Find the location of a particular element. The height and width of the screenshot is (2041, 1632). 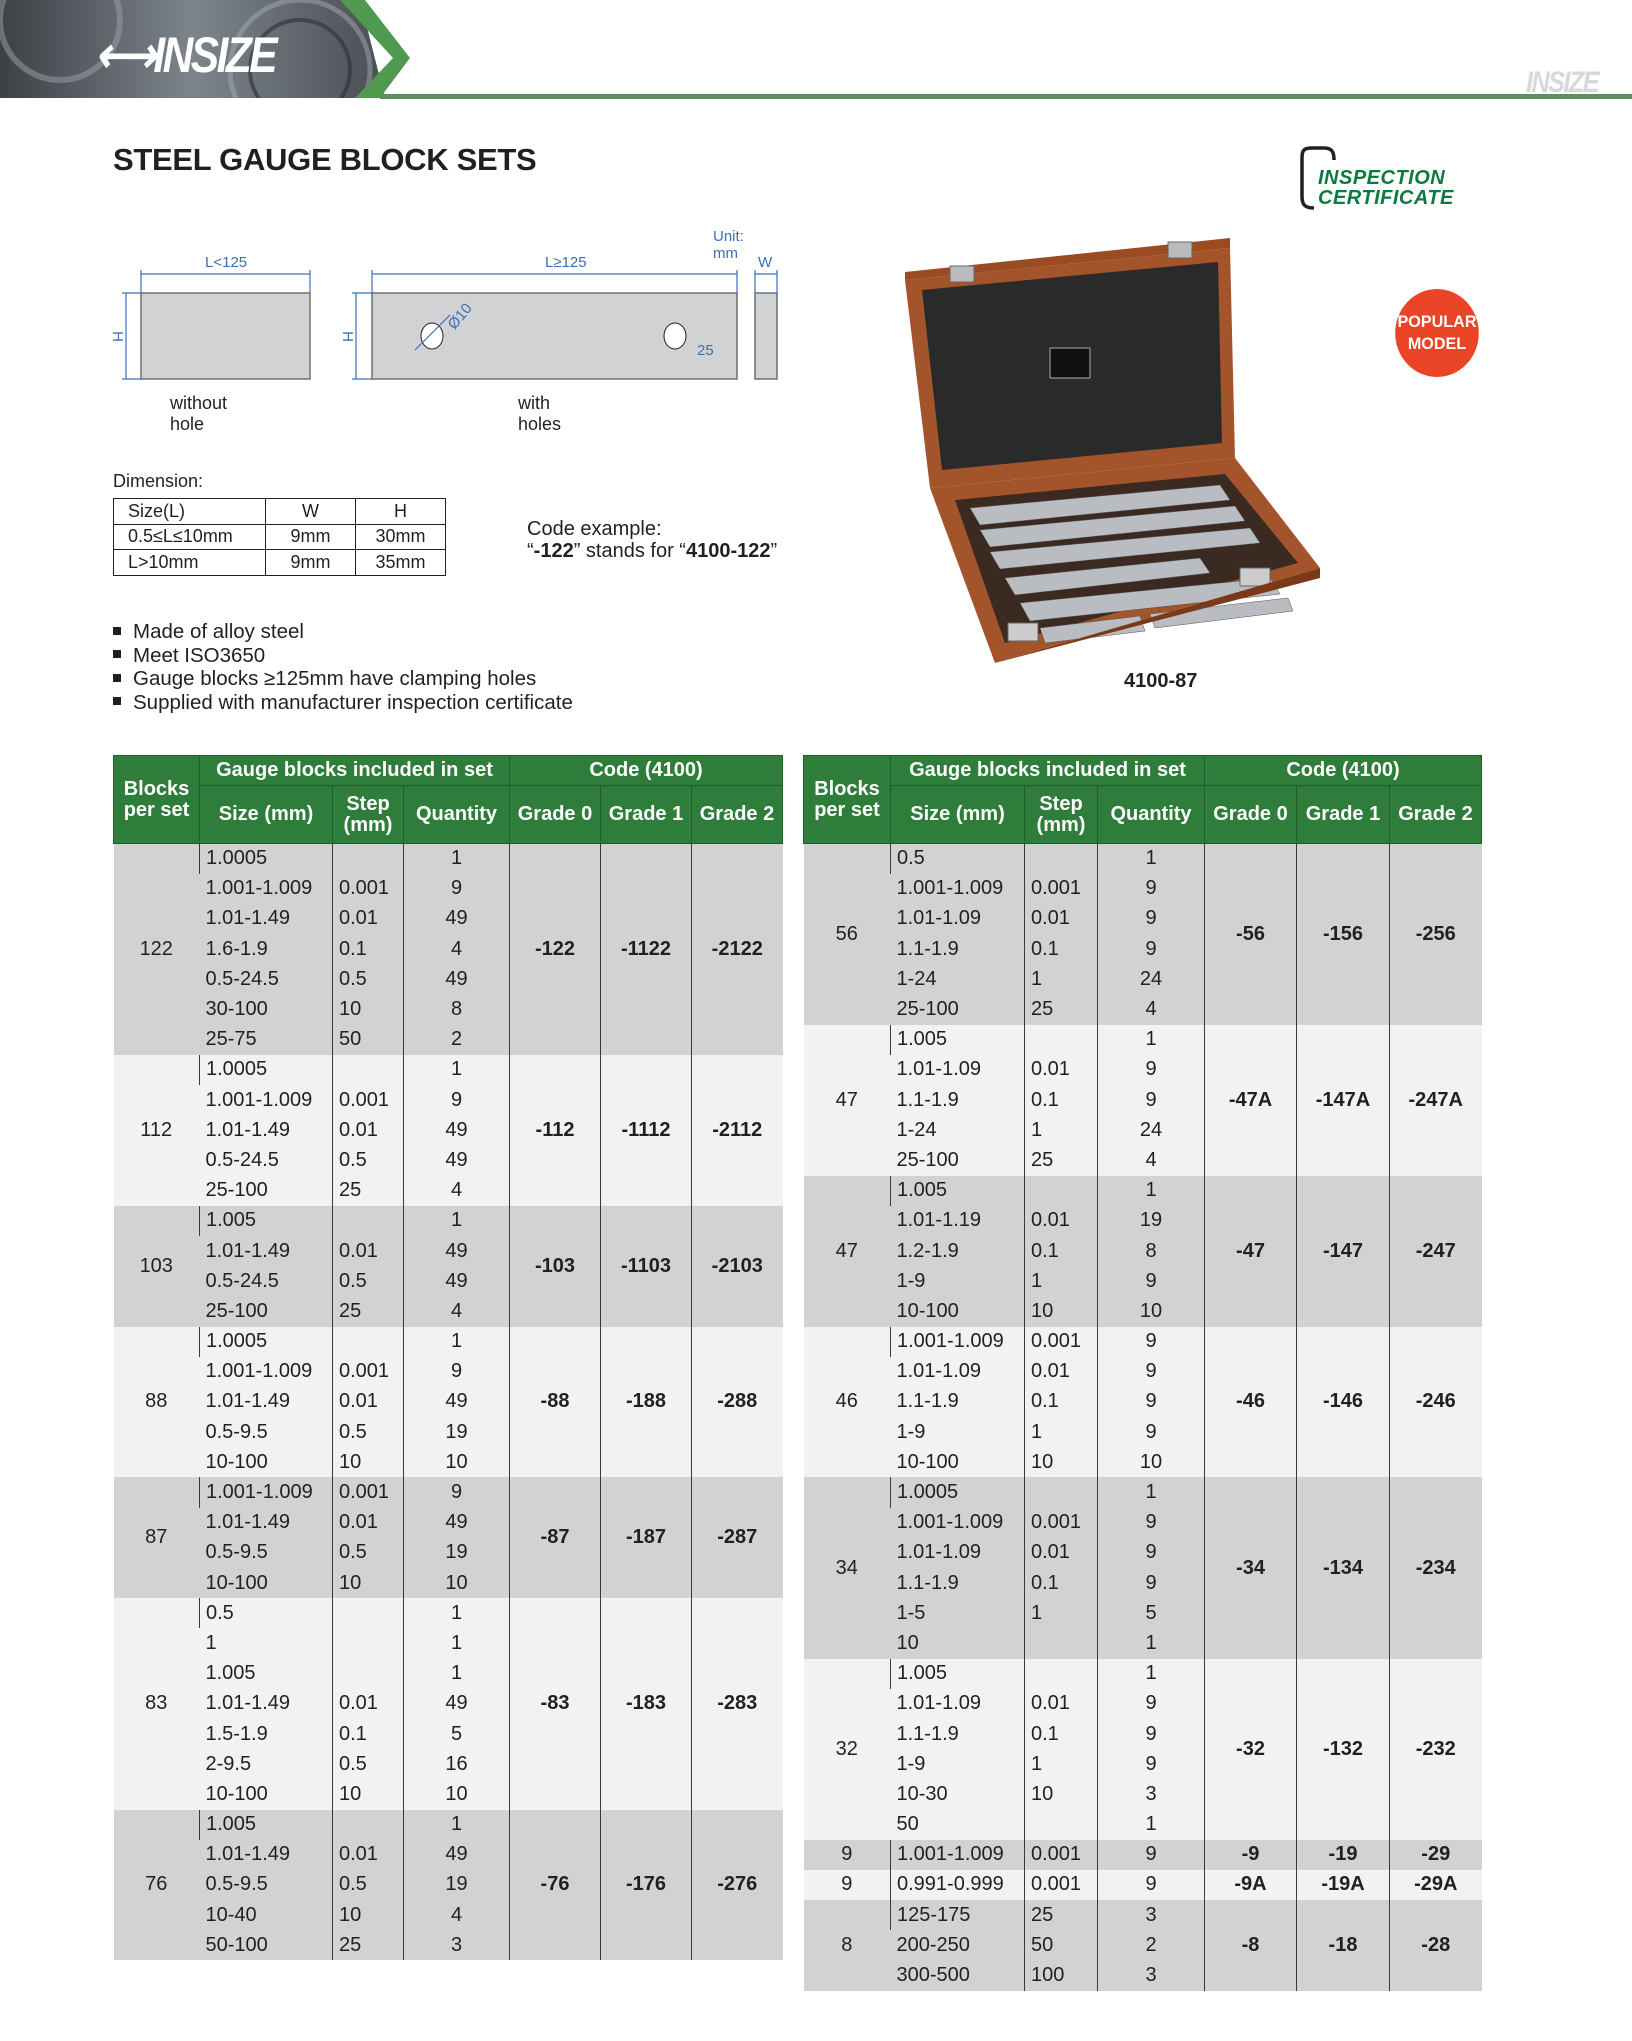

table-row: 0.5-9.5 0.5 19 is located at coordinates (448, 1885).